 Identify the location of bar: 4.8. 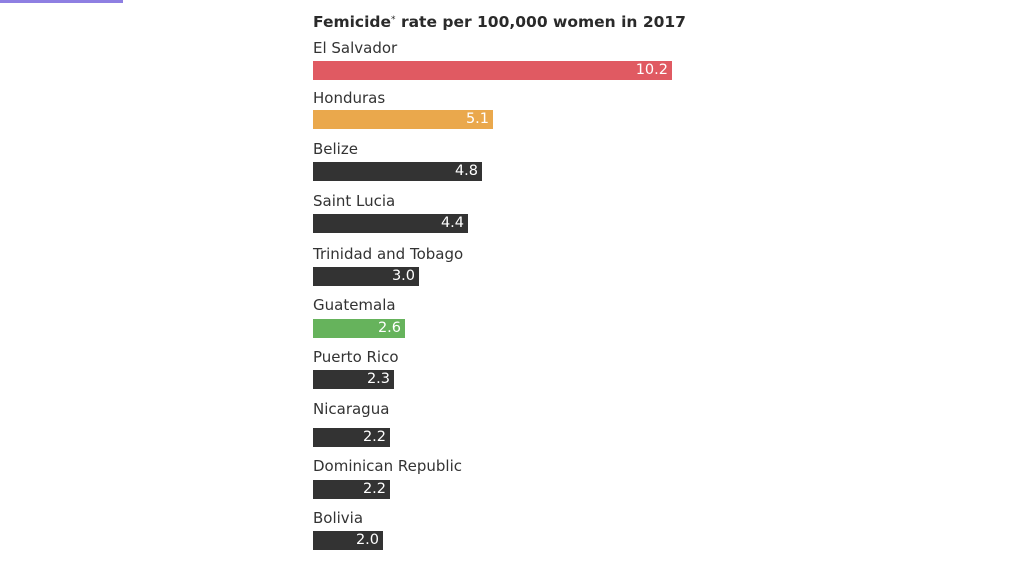
(397, 171).